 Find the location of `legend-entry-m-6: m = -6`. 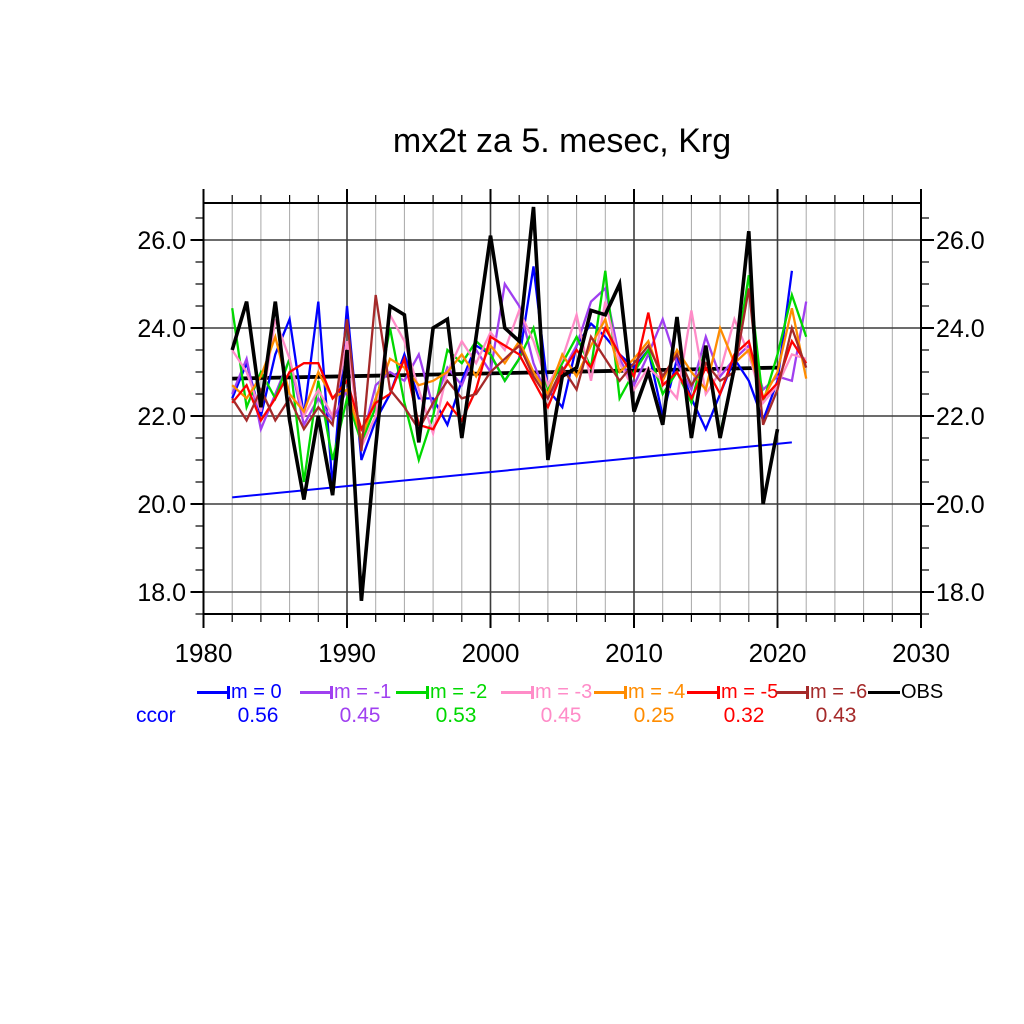

legend-entry-m-6: m = -6 is located at coordinates (821, 692).